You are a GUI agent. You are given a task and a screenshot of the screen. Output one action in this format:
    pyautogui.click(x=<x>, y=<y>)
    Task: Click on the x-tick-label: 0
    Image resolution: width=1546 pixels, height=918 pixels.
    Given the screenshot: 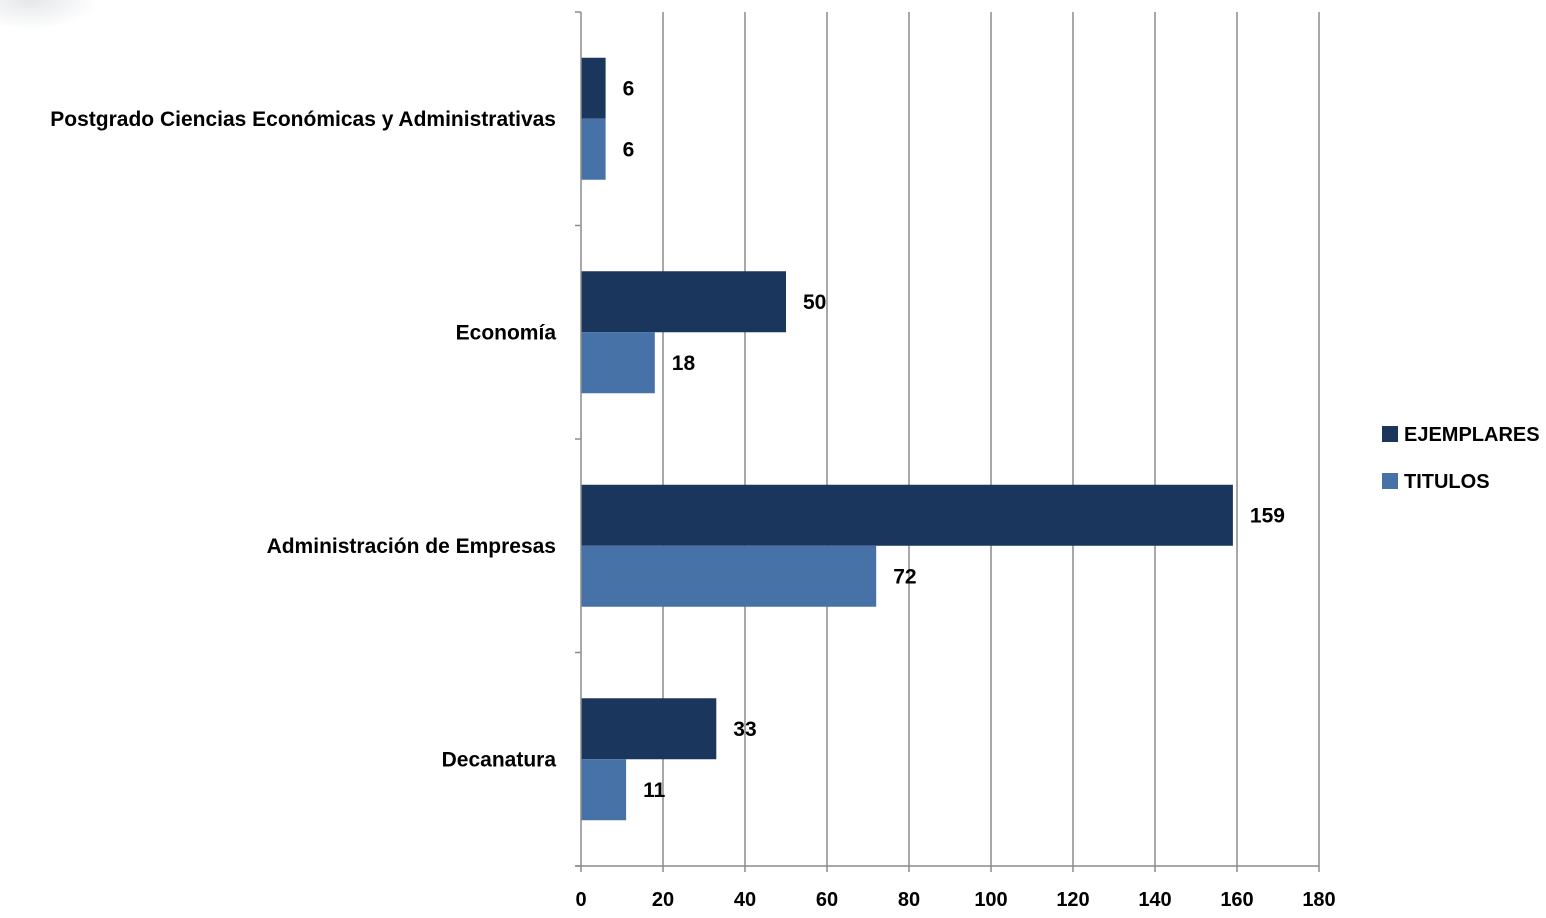 What is the action you would take?
    pyautogui.click(x=580, y=900)
    